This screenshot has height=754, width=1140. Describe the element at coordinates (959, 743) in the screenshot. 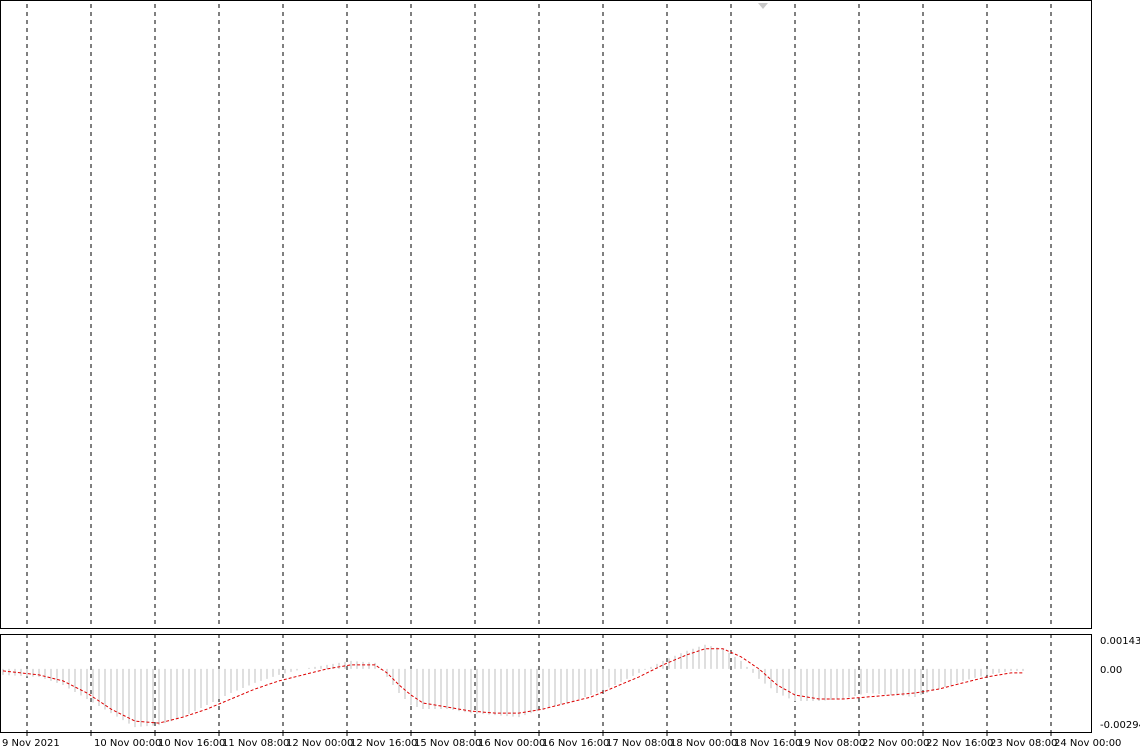

I see `time-tick-label: 22 Nov 16:00` at that location.